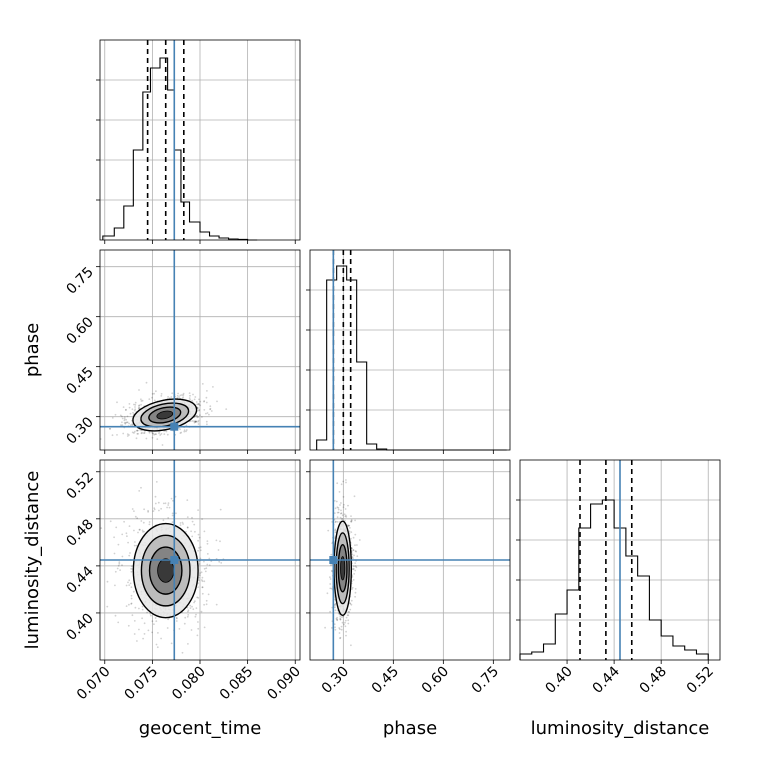  What do you see at coordinates (79, 532) in the screenshot?
I see `y-tick-label: 0.48` at bounding box center [79, 532].